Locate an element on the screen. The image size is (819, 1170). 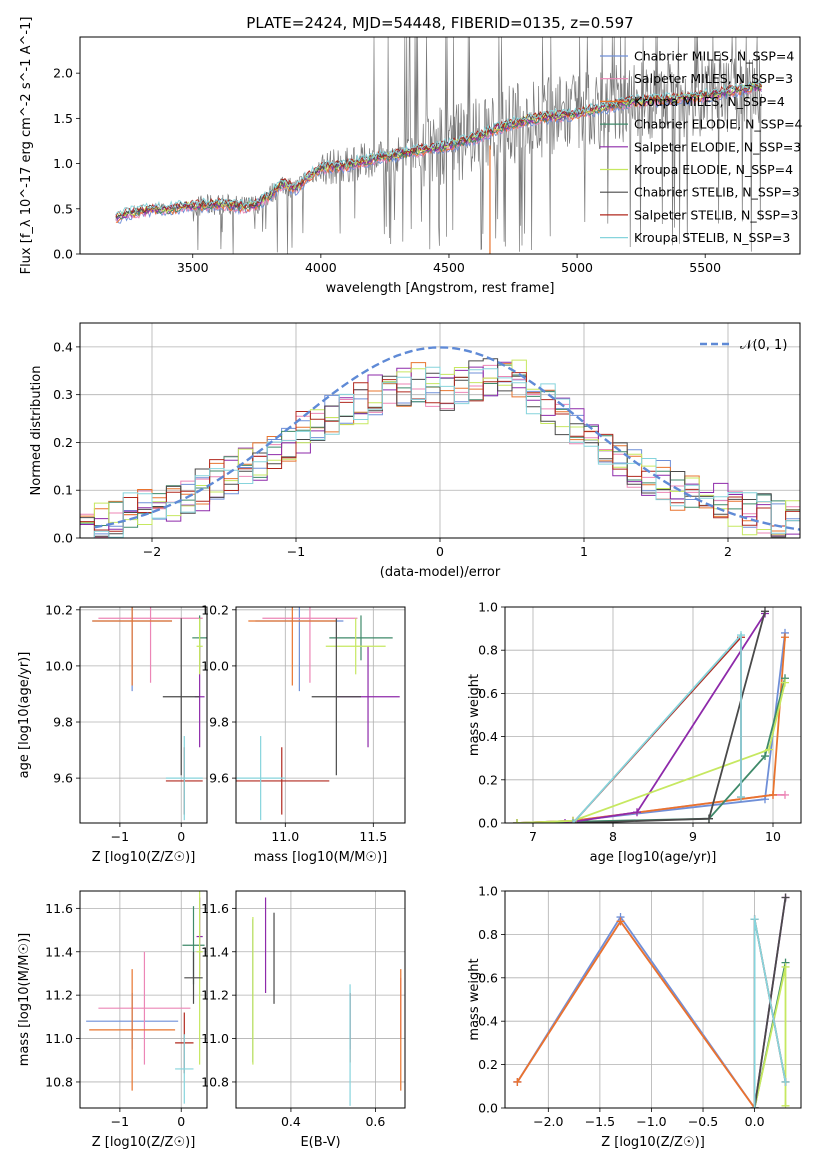
x-tick-label: 3500 is located at coordinates (193, 267).